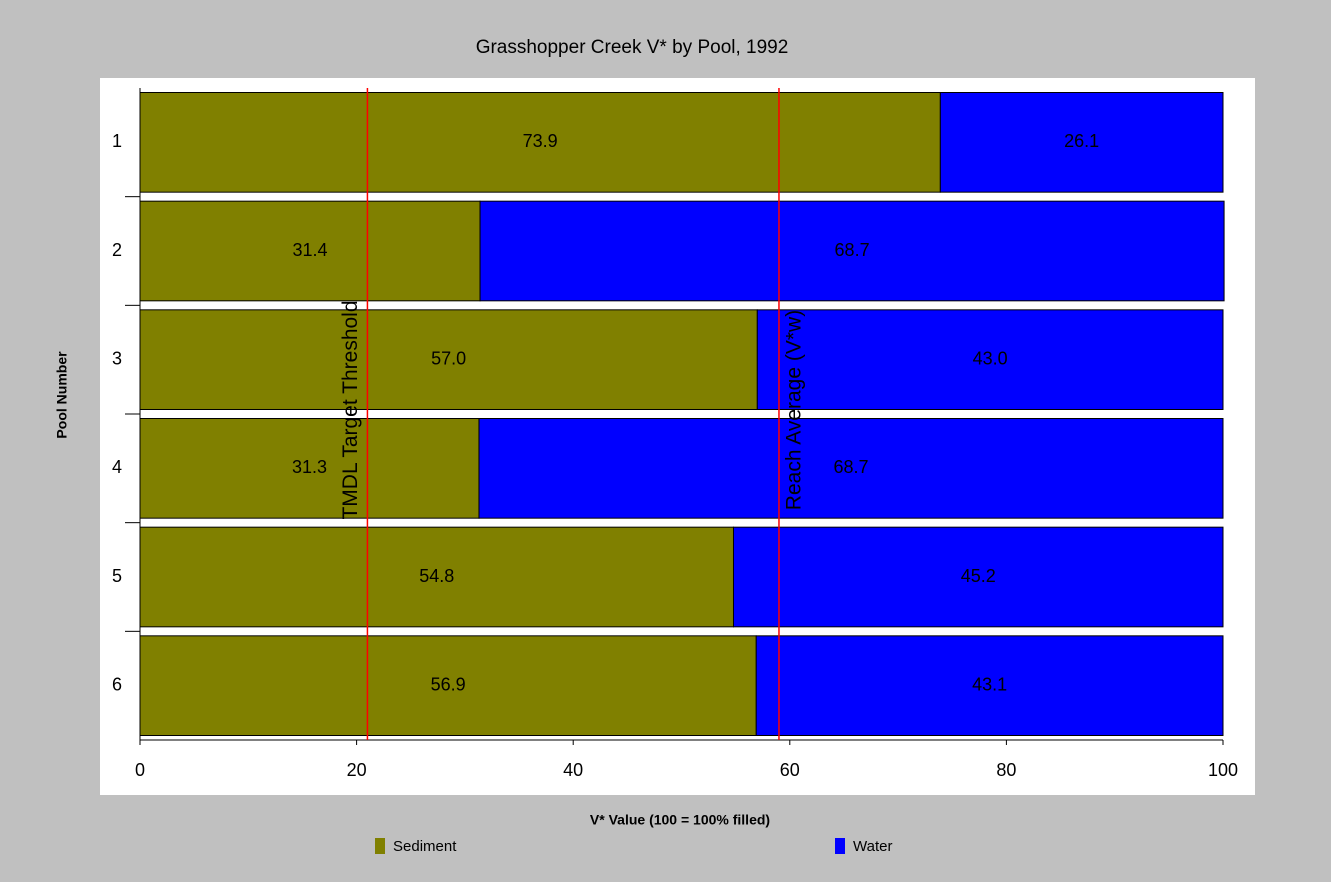 The width and height of the screenshot is (1331, 882). Describe the element at coordinates (1006, 770) in the screenshot. I see `x-tick-label: 80` at that location.